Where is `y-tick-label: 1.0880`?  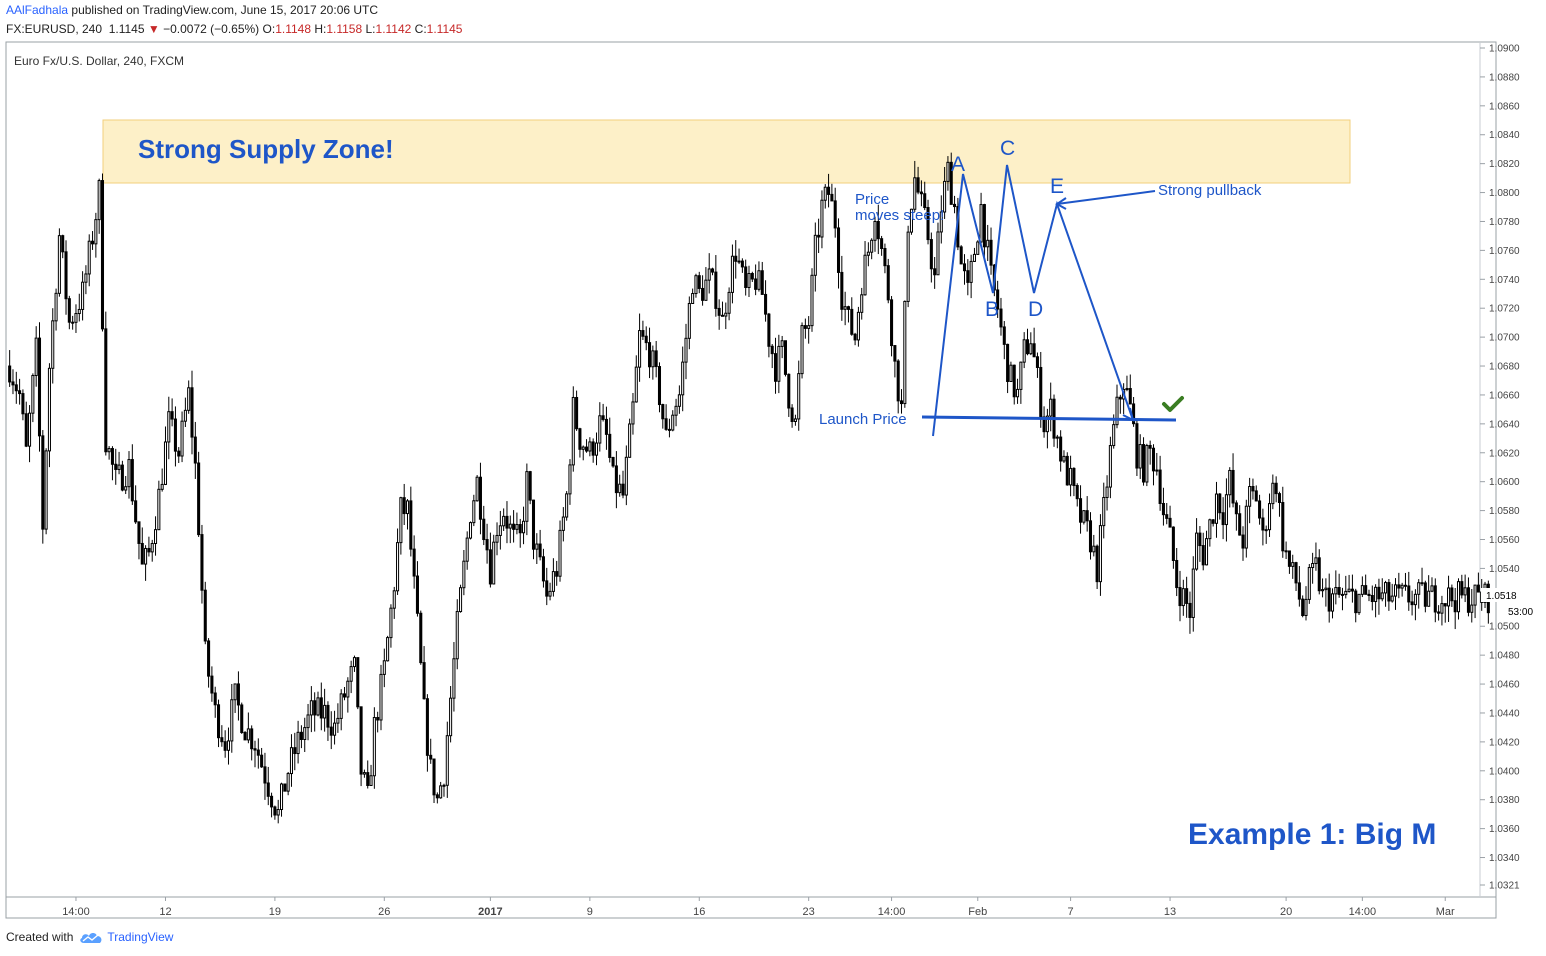 y-tick-label: 1.0880 is located at coordinates (1504, 77).